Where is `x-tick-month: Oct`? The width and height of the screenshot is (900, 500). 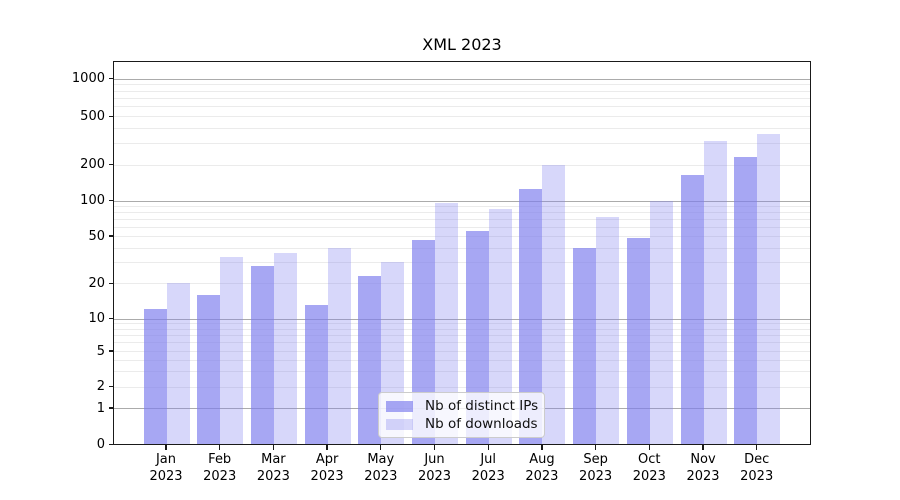 x-tick-month: Oct is located at coordinates (649, 459).